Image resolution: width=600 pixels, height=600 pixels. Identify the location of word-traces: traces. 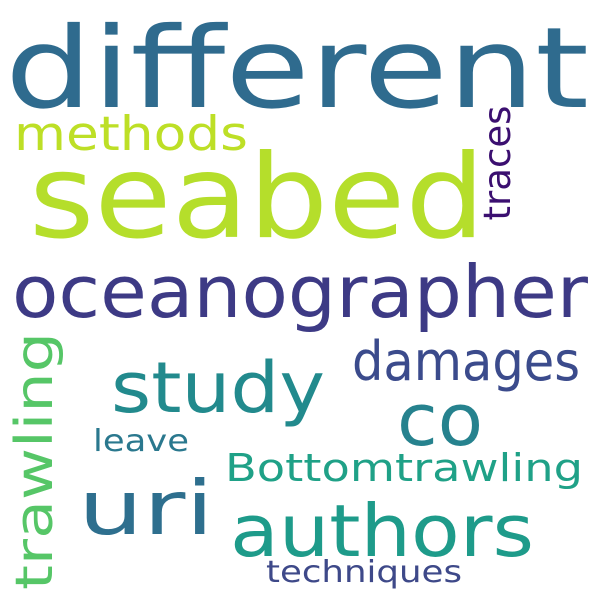
(497, 163).